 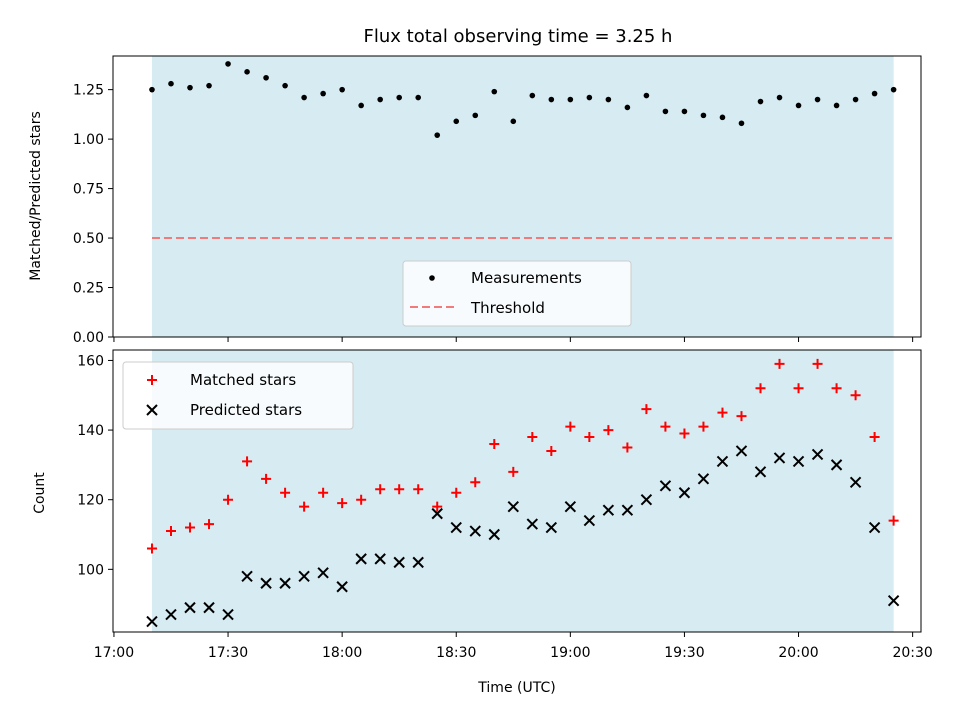 What do you see at coordinates (243, 380) in the screenshot?
I see `legend-label-matched-stars: Matched stars` at bounding box center [243, 380].